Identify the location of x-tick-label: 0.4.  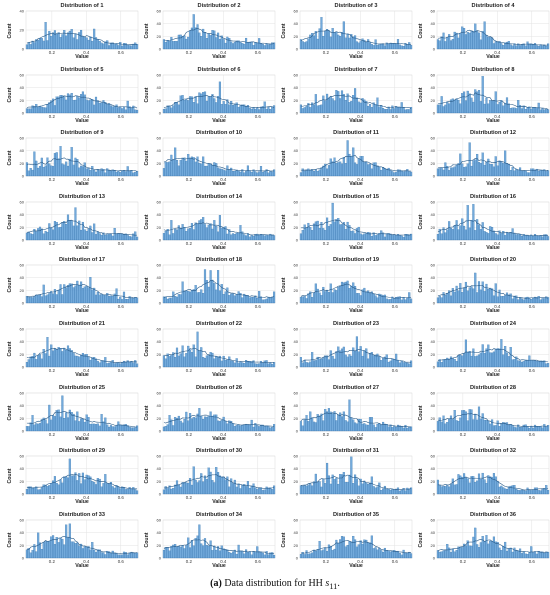
(360, 243).